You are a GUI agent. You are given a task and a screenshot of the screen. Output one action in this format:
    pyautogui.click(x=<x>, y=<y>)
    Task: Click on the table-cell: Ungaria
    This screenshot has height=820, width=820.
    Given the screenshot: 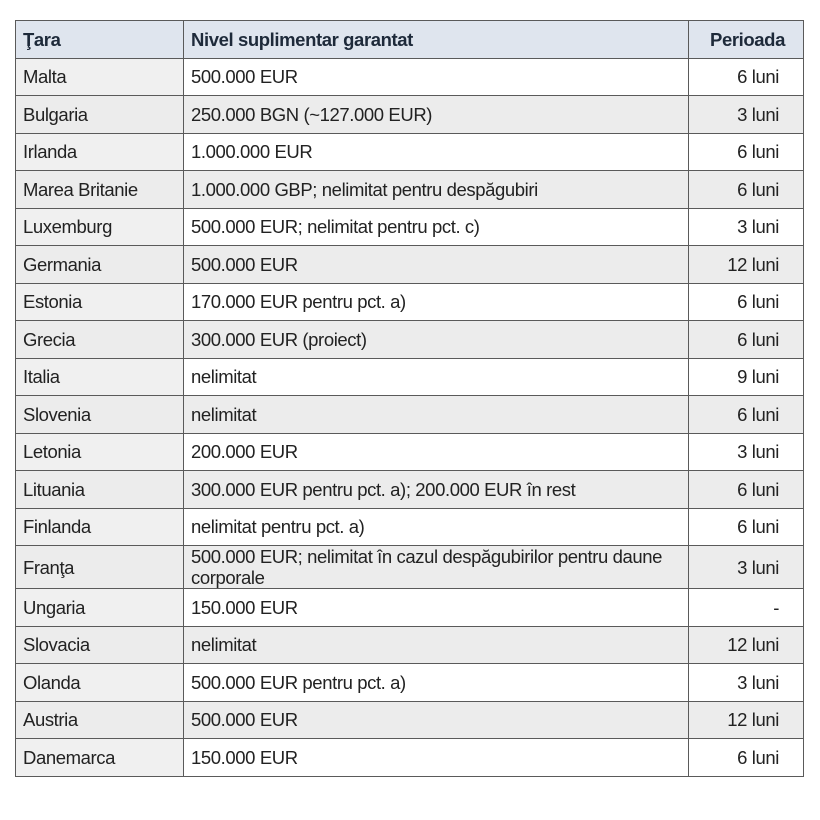 What is the action you would take?
    pyautogui.click(x=99, y=607)
    